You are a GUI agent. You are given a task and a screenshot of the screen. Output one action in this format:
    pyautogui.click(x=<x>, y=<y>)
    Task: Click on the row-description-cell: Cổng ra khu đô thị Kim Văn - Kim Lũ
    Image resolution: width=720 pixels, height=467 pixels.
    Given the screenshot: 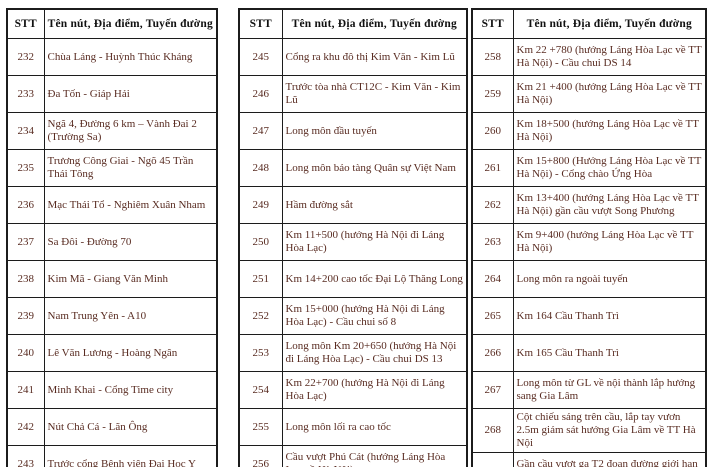 What is the action you would take?
    pyautogui.click(x=374, y=57)
    